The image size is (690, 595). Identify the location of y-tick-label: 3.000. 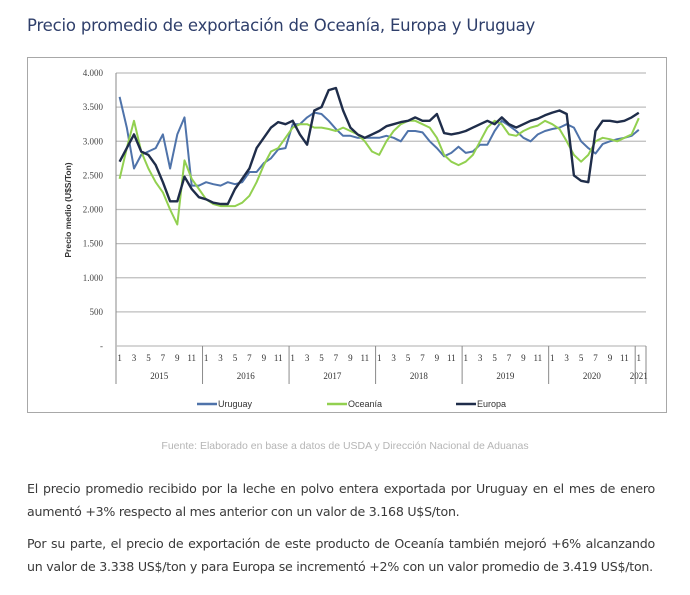
(93, 141).